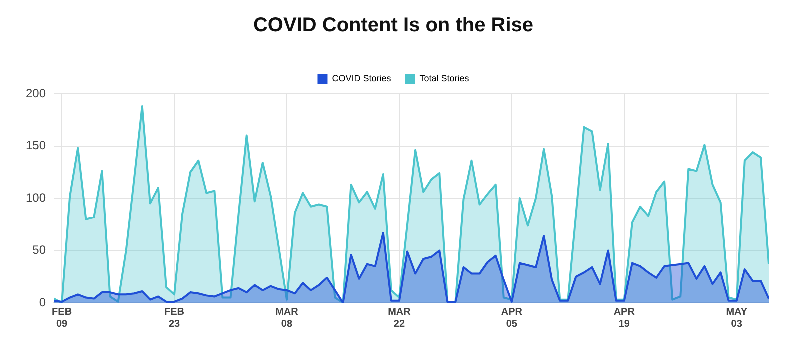  Describe the element at coordinates (512, 318) in the screenshot. I see `x-tick-label: APR 05` at that location.